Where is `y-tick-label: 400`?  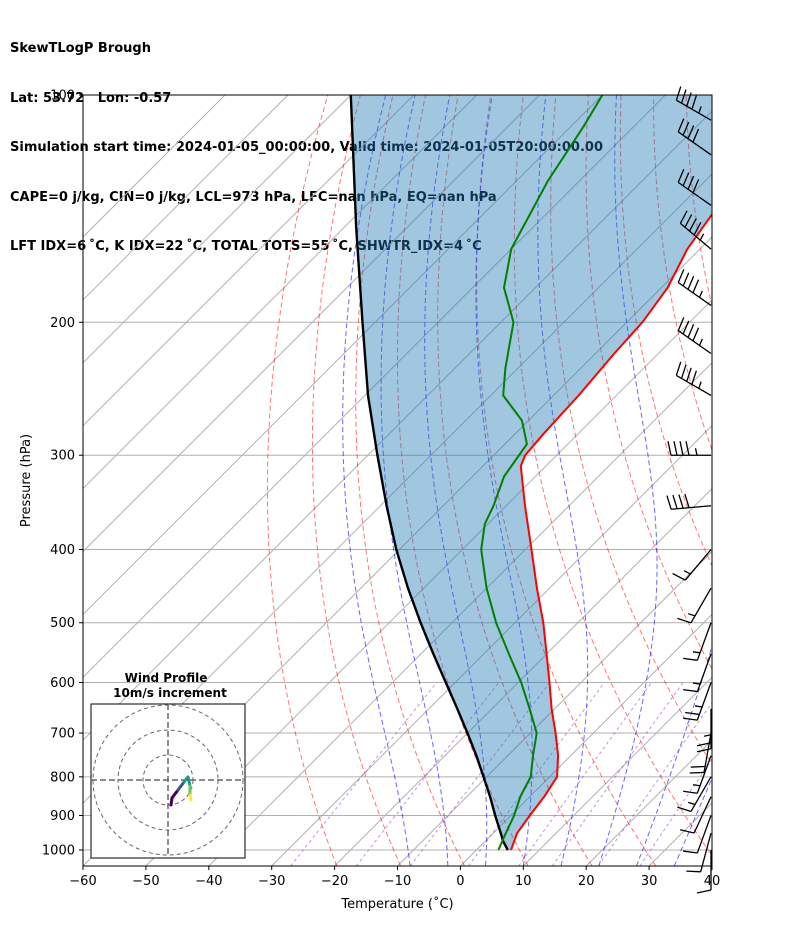 y-tick-label: 400 is located at coordinates (62, 550).